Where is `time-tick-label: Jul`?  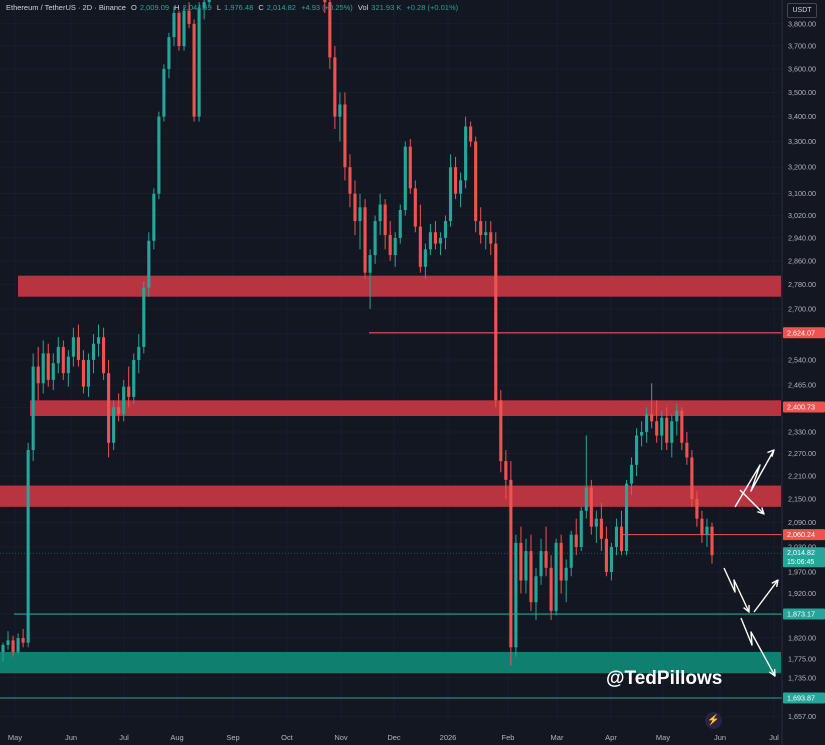 time-tick-label: Jul is located at coordinates (774, 737).